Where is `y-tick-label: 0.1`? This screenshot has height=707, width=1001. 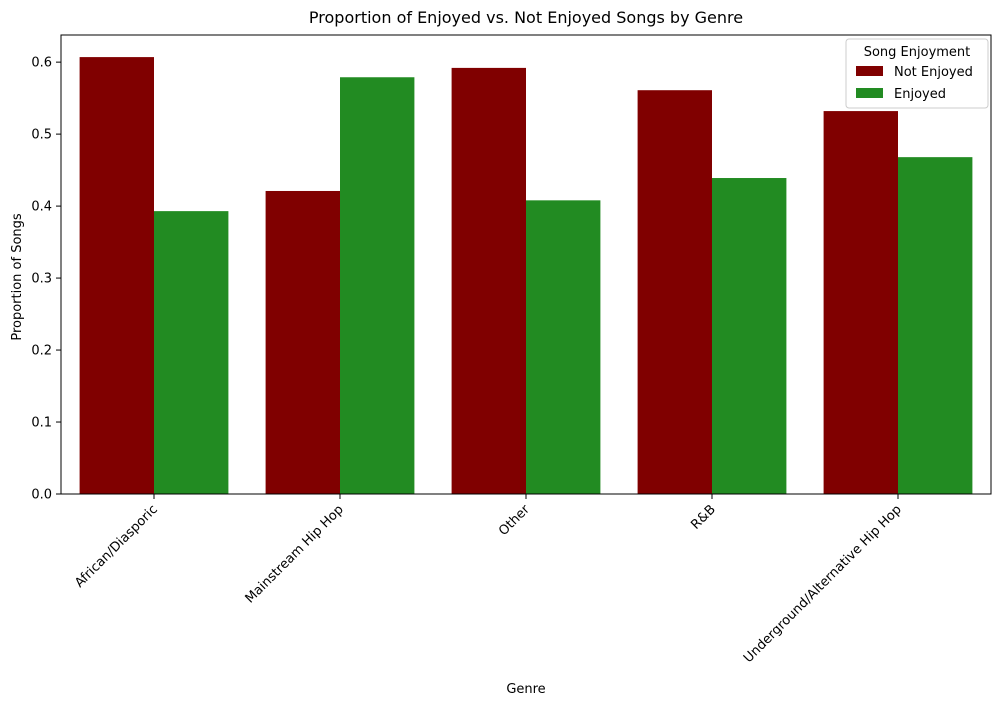
y-tick-label: 0.1 is located at coordinates (41, 423).